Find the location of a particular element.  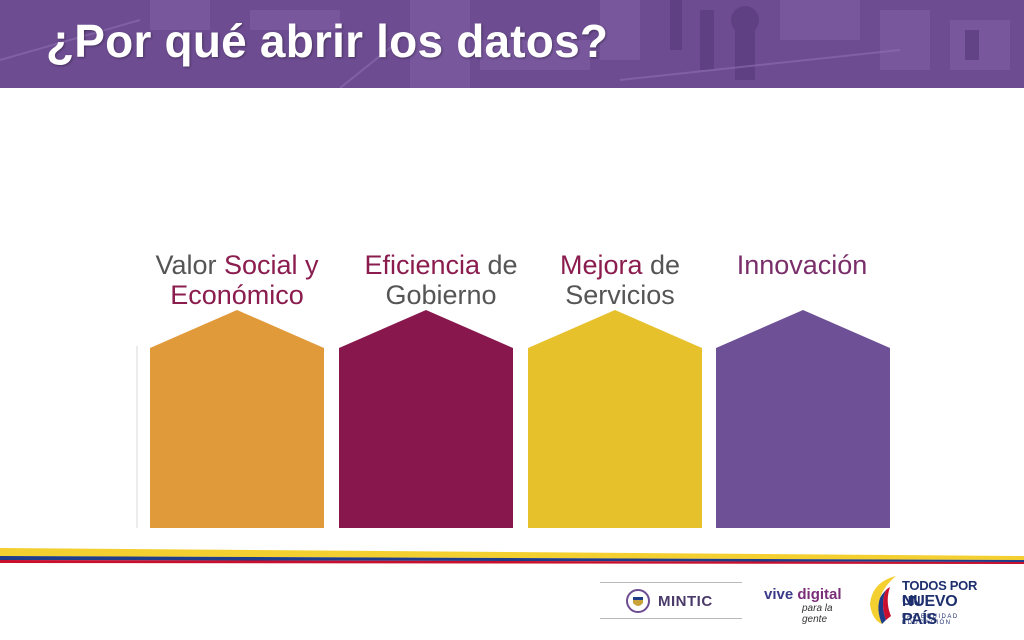

pillar-label-mejora: Mejora de Servicios is located at coordinates (620, 280).